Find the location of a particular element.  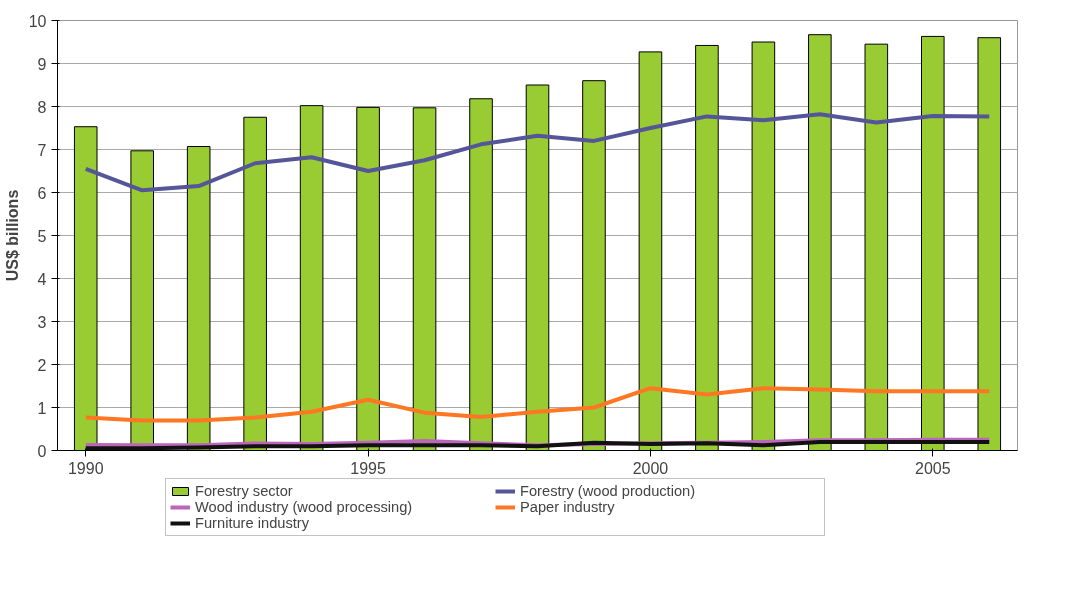

y-tick-label: 6 is located at coordinates (42, 193).